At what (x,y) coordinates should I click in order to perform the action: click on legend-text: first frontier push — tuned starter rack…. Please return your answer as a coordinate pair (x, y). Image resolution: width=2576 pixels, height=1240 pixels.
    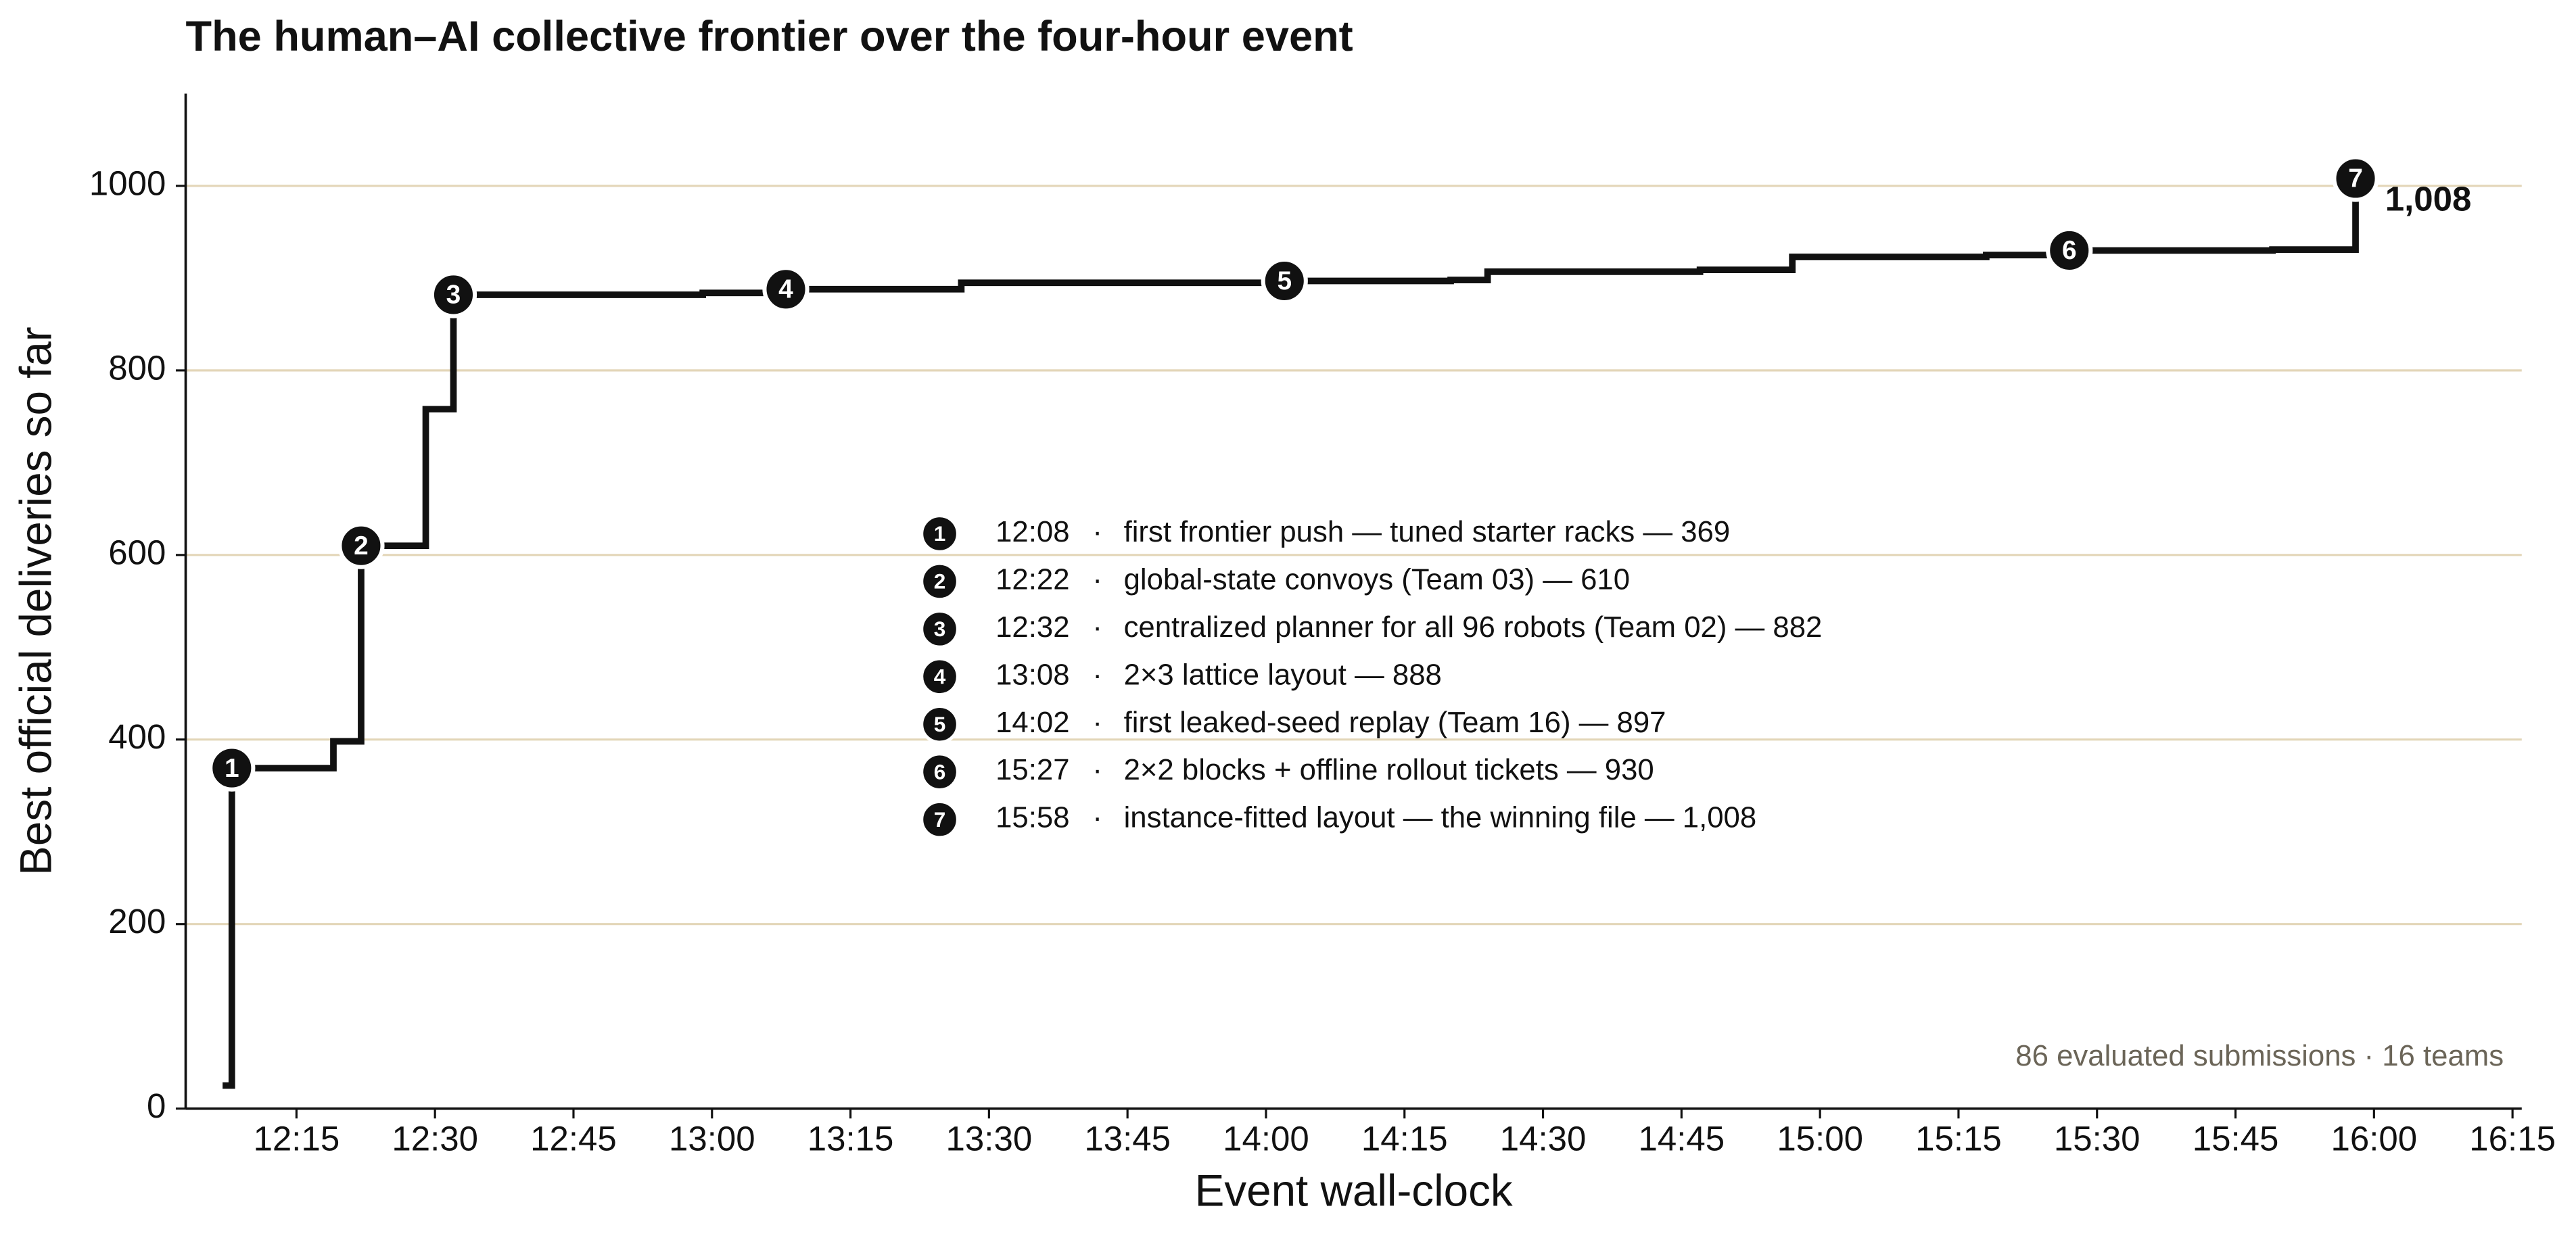
    Looking at the image, I should click on (1427, 531).